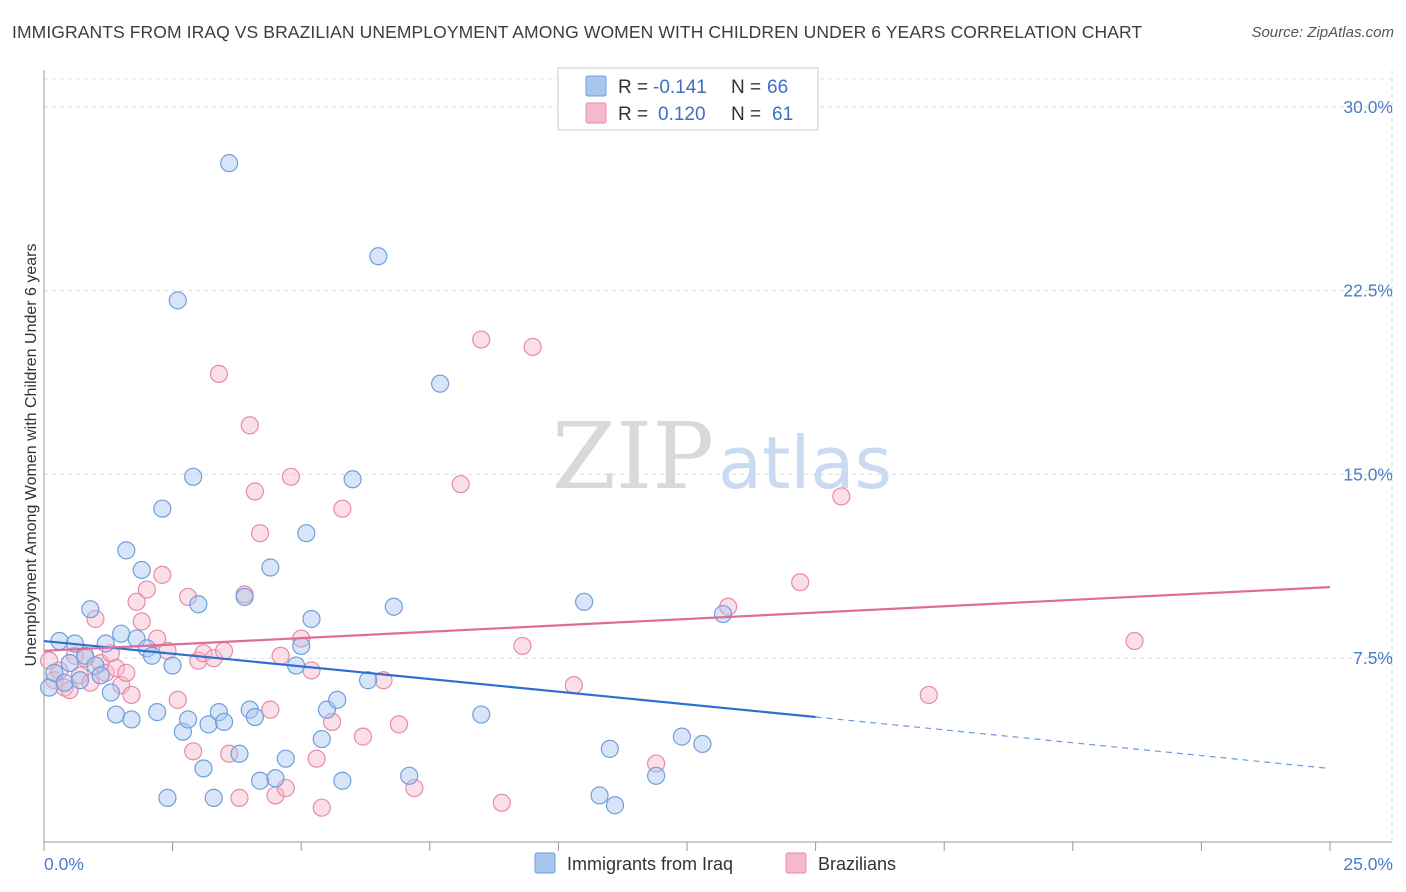  Describe the element at coordinates (650, 864) in the screenshot. I see `bottom-legend-label-iraq: Immigrants from Iraq` at that location.